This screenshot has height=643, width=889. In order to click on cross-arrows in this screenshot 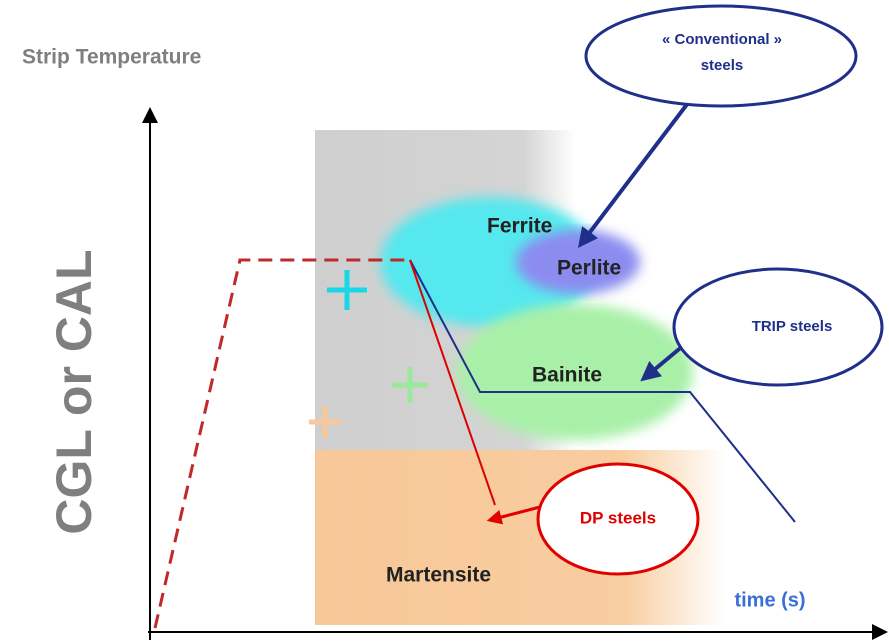, I will do `click(368, 354)`.